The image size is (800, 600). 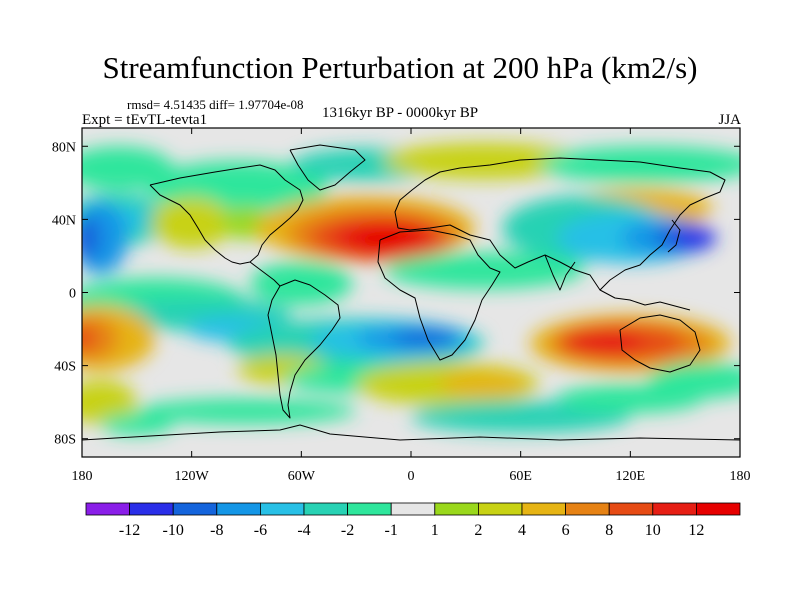 What do you see at coordinates (265, 274) in the screenshot?
I see `coast-central-america` at bounding box center [265, 274].